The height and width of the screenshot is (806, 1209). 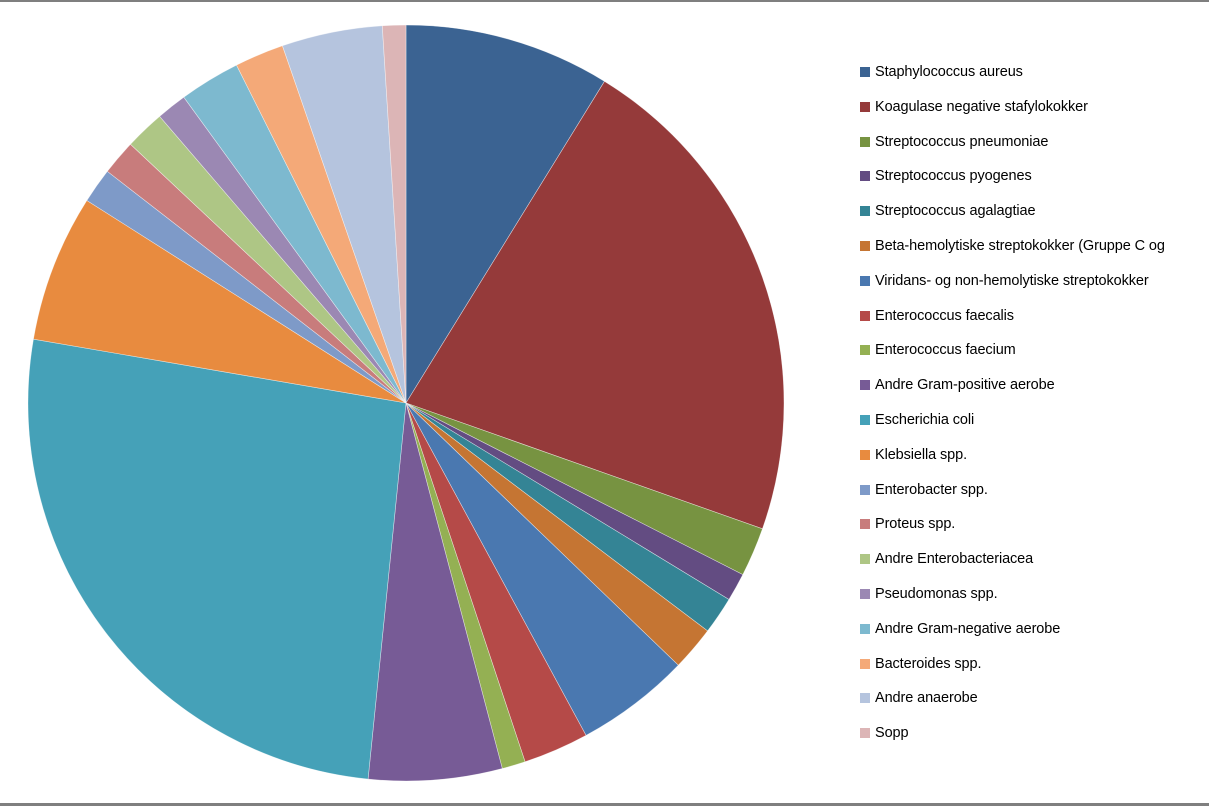 I want to click on legend-label: Andre anaerobe, so click(x=926, y=698).